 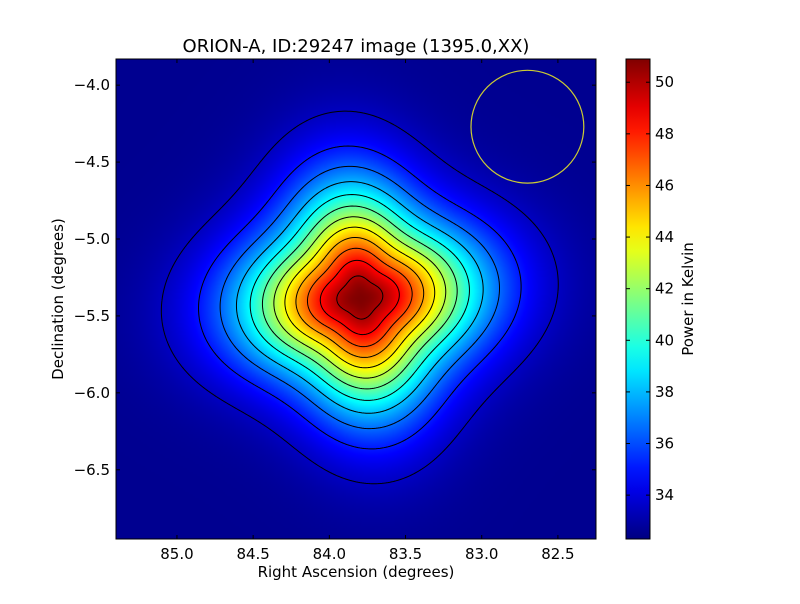 What do you see at coordinates (92, 239) in the screenshot?
I see `y-tick-label: −5.0` at bounding box center [92, 239].